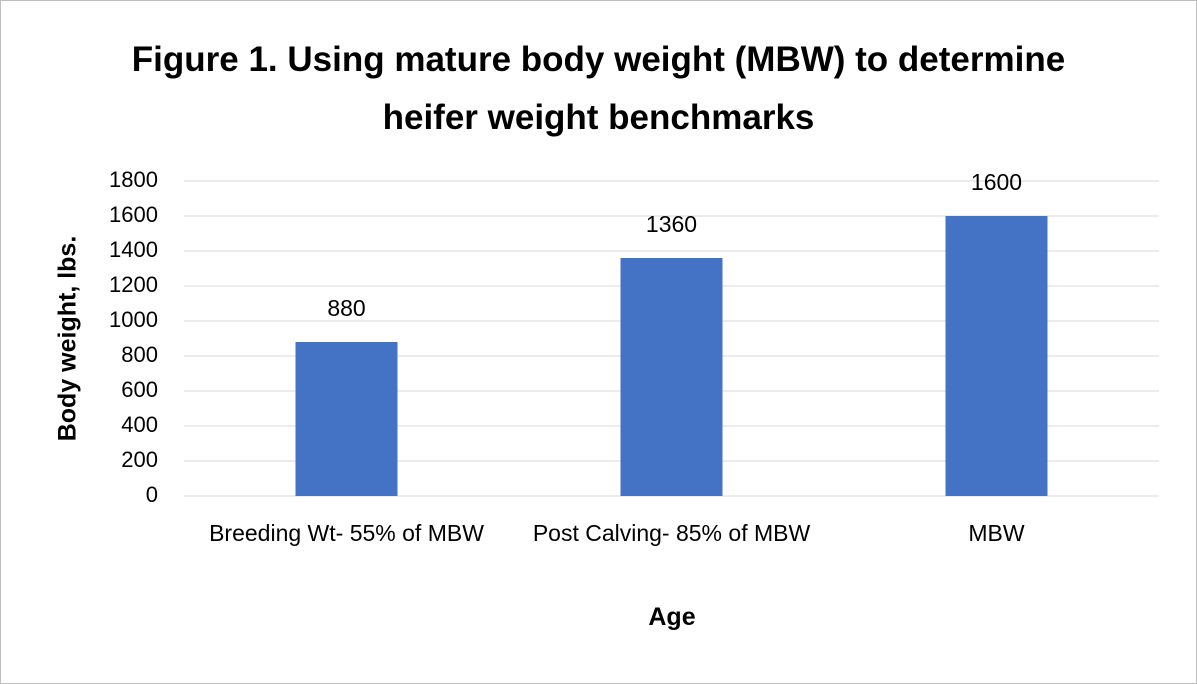  What do you see at coordinates (152, 494) in the screenshot?
I see `y-tick-label: 0` at bounding box center [152, 494].